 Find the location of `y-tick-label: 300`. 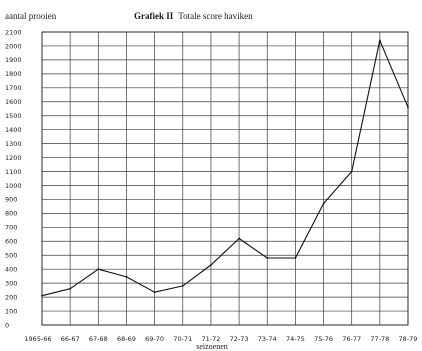

y-tick-label: 300 is located at coordinates (11, 283).